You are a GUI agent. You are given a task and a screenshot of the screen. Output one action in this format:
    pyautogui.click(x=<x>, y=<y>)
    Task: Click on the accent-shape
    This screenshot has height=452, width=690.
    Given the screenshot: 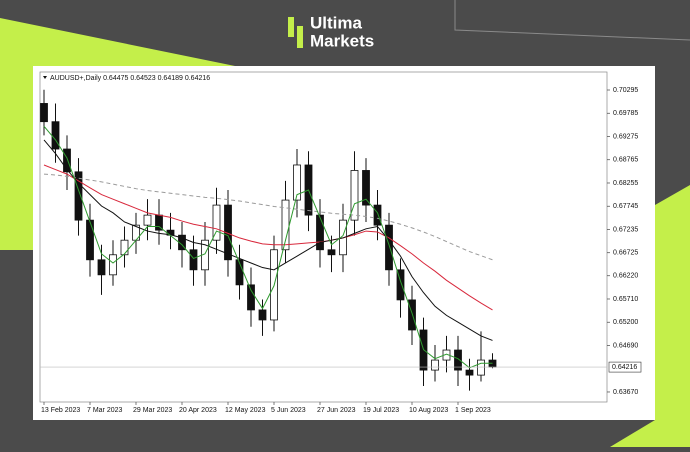 What is the action you would take?
    pyautogui.click(x=650, y=316)
    